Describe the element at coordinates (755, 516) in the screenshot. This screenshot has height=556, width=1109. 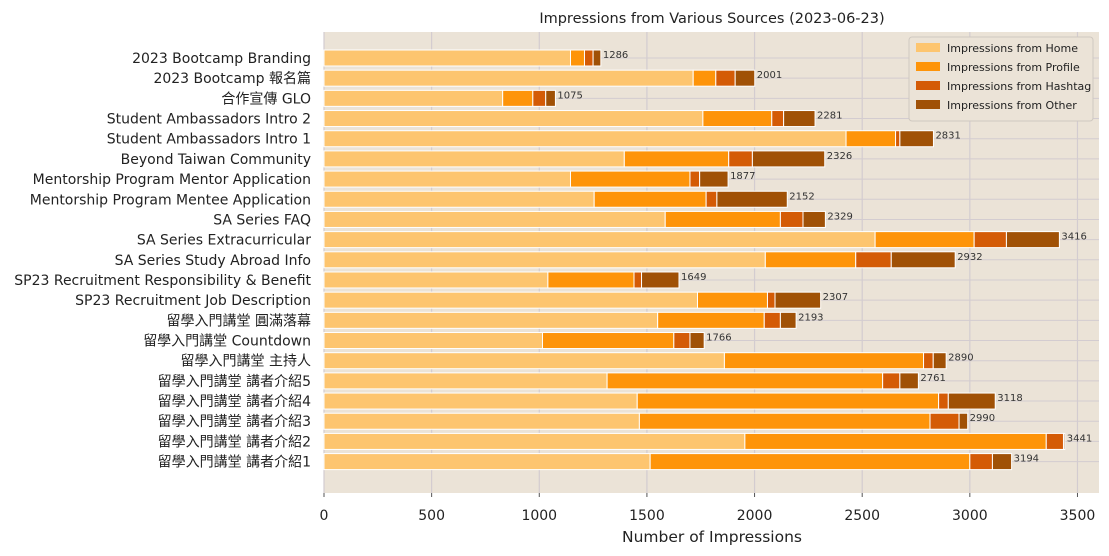
I see `x-tick-label: 2000` at that location.